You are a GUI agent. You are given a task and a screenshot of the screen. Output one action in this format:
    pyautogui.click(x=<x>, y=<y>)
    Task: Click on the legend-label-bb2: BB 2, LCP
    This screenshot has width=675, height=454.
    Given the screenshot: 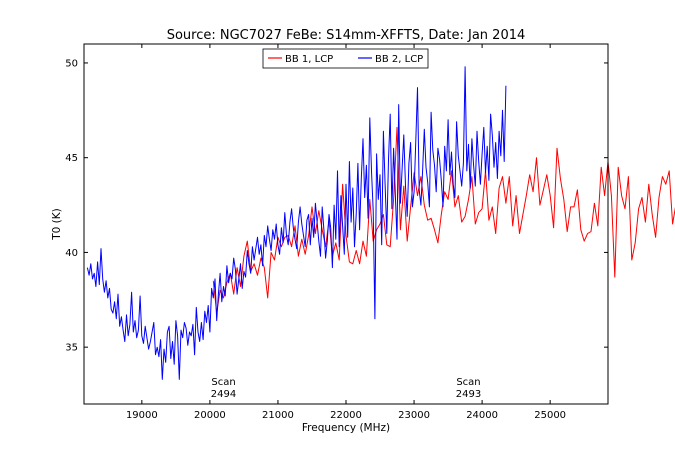 What is the action you would take?
    pyautogui.click(x=399, y=59)
    